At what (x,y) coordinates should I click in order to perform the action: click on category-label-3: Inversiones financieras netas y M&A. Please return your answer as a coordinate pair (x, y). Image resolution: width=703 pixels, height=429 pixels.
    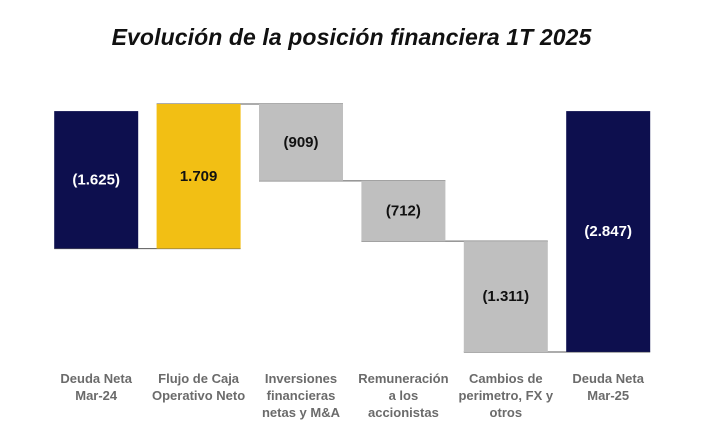
    Looking at the image, I should click on (301, 395).